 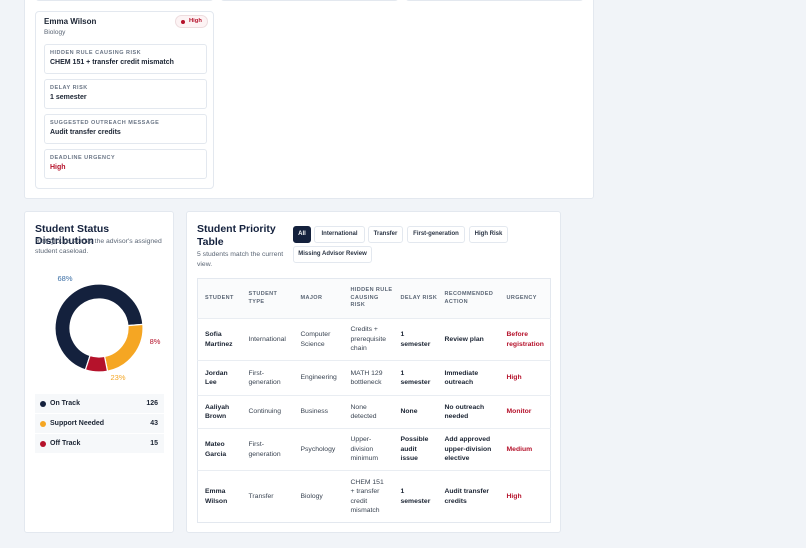 I want to click on column-header: HIDDEN RULE CAUSING RISK, so click(x=368, y=298).